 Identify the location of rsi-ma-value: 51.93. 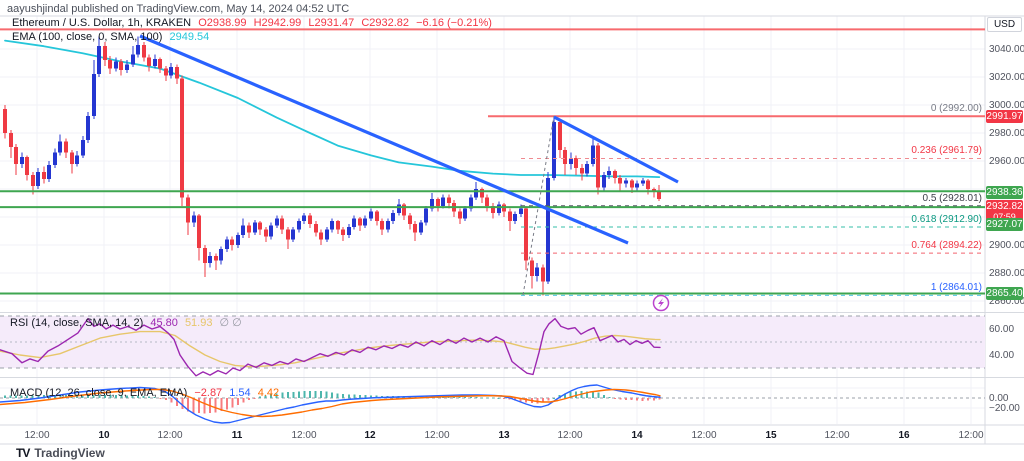
(198, 323).